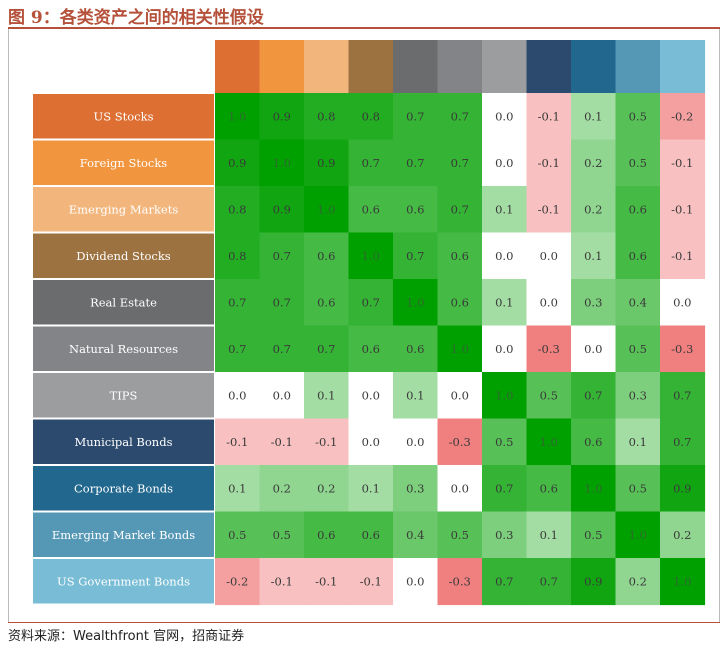 The width and height of the screenshot is (728, 650). I want to click on cell-label-7-0: -0.1, so click(237, 442).